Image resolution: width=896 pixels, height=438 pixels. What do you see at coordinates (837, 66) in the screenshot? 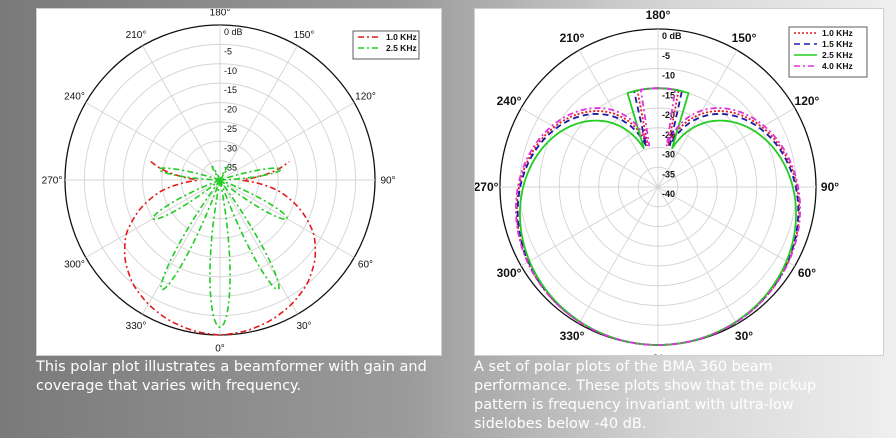
I see `legend-entry: 4.0 KHz` at bounding box center [837, 66].